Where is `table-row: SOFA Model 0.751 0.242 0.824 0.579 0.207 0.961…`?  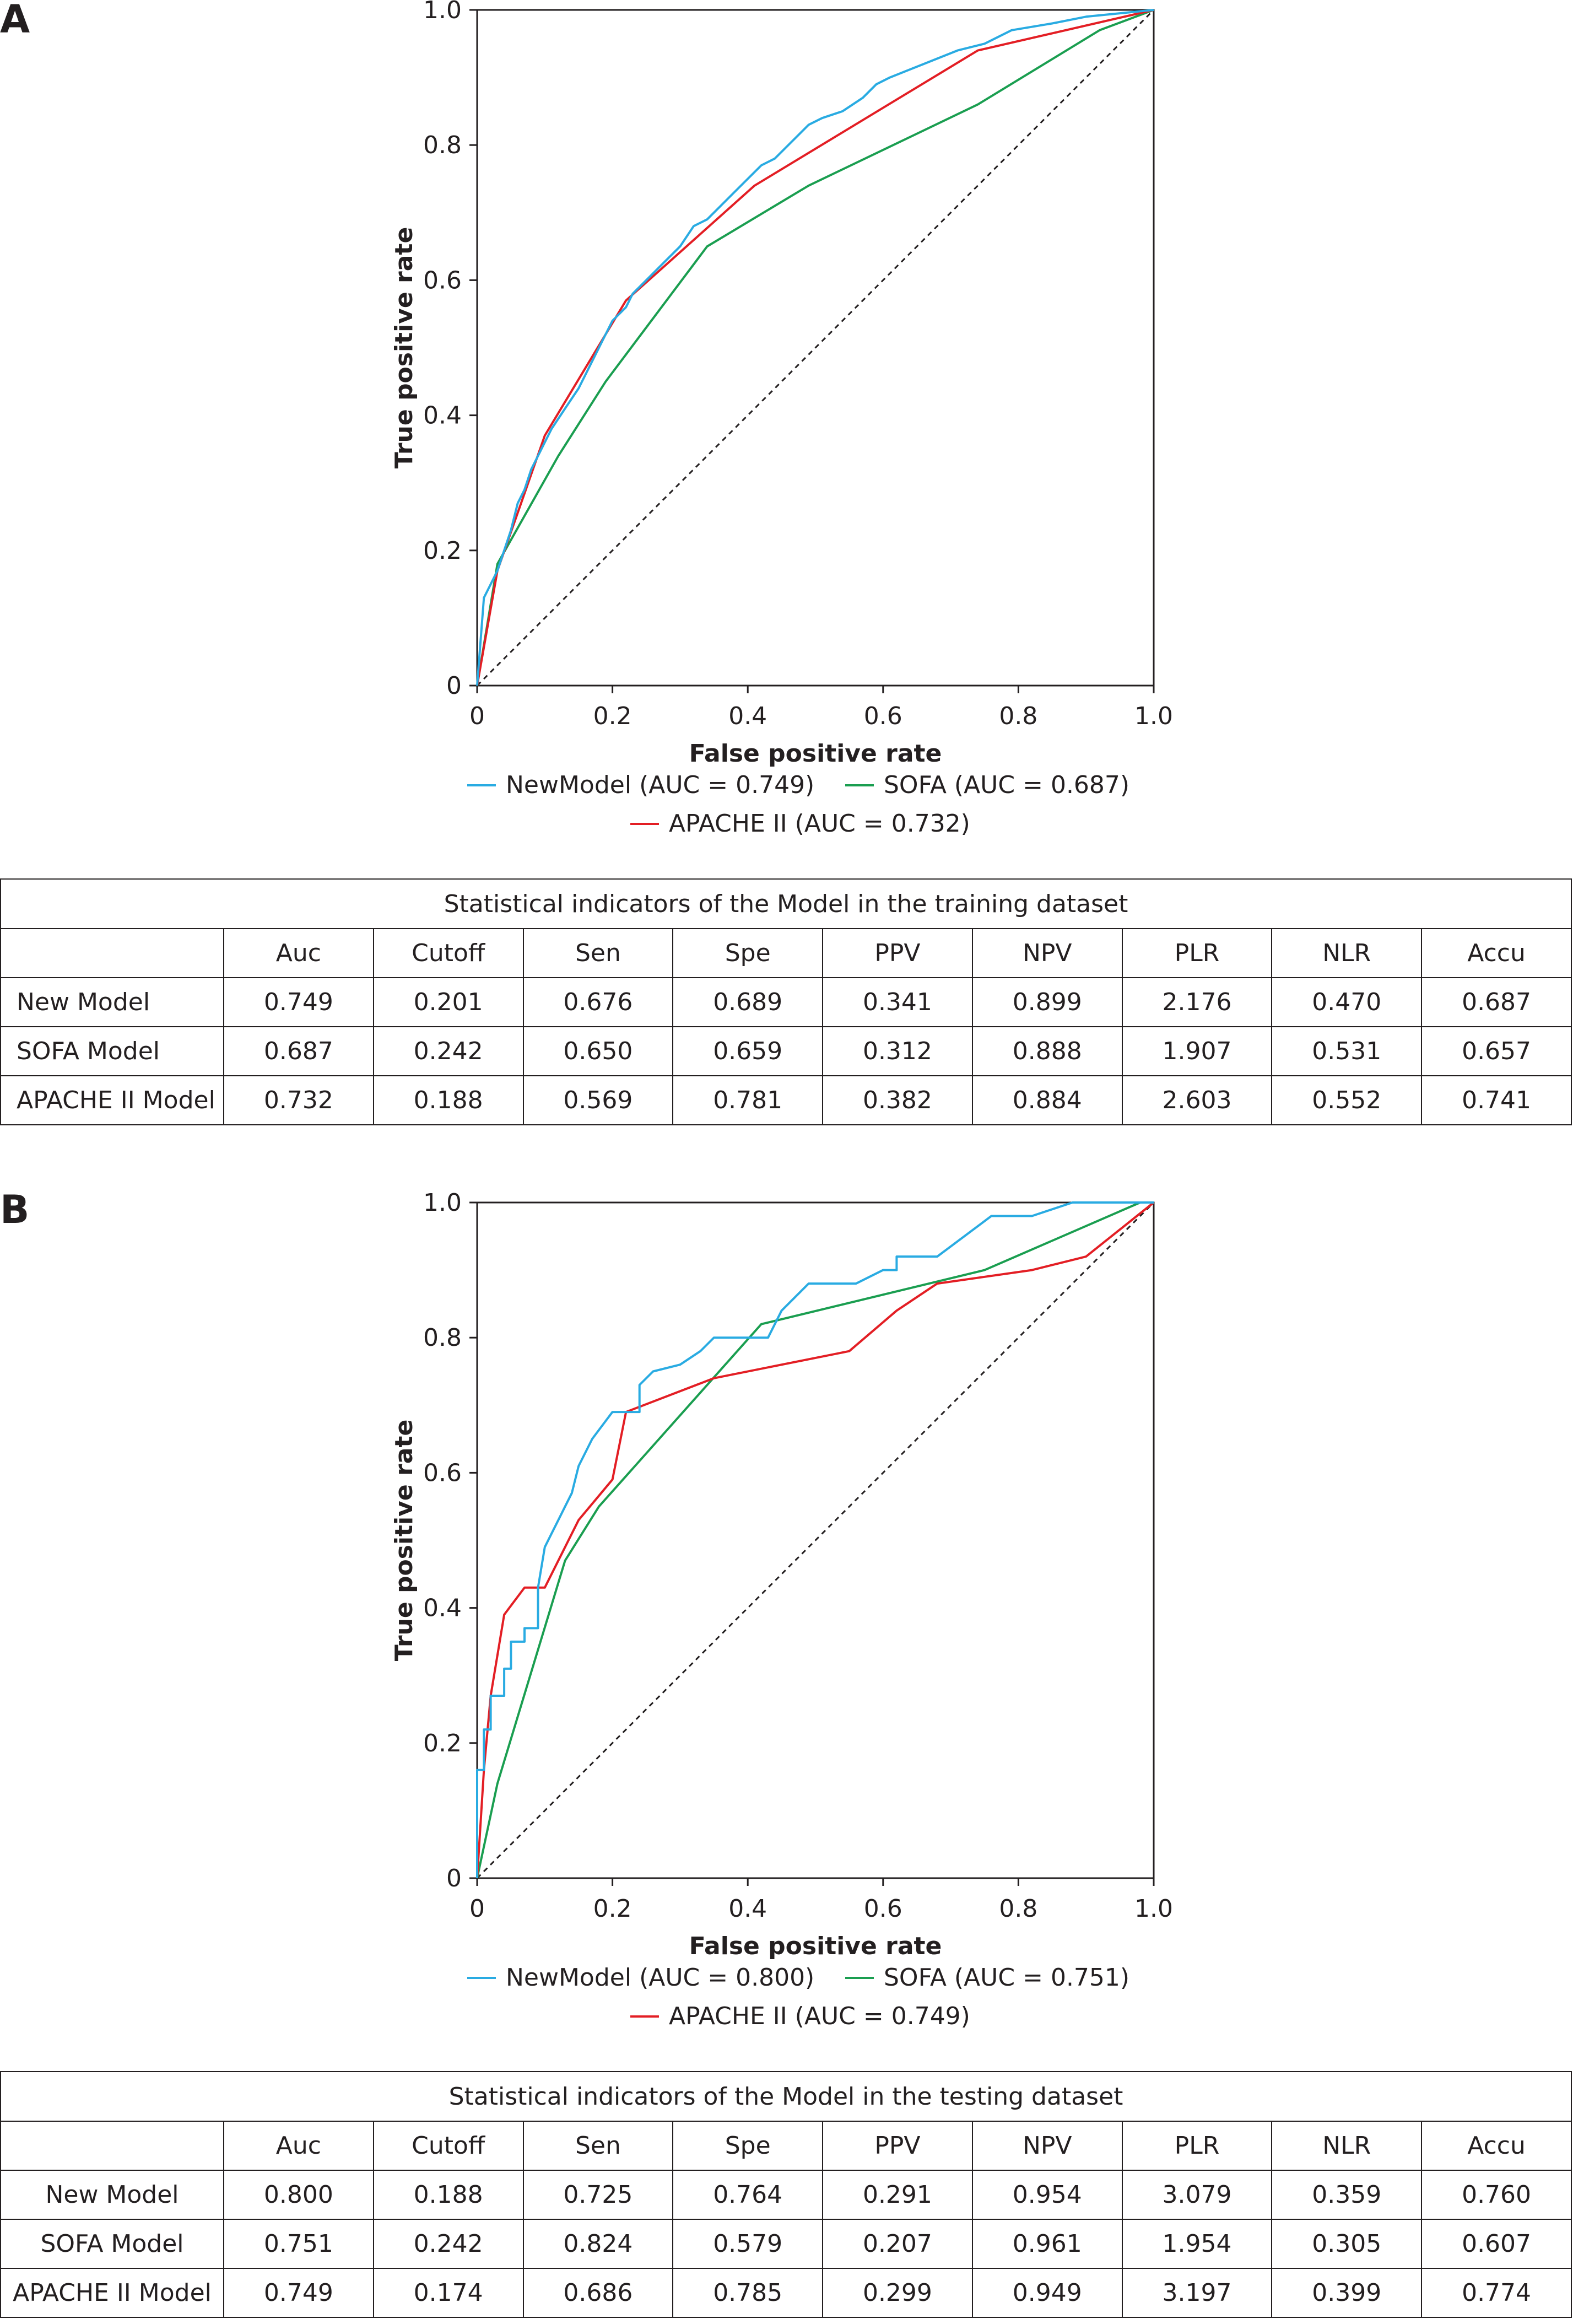
table-row: SOFA Model 0.751 0.242 0.824 0.579 0.207 0.961… is located at coordinates (786, 2244).